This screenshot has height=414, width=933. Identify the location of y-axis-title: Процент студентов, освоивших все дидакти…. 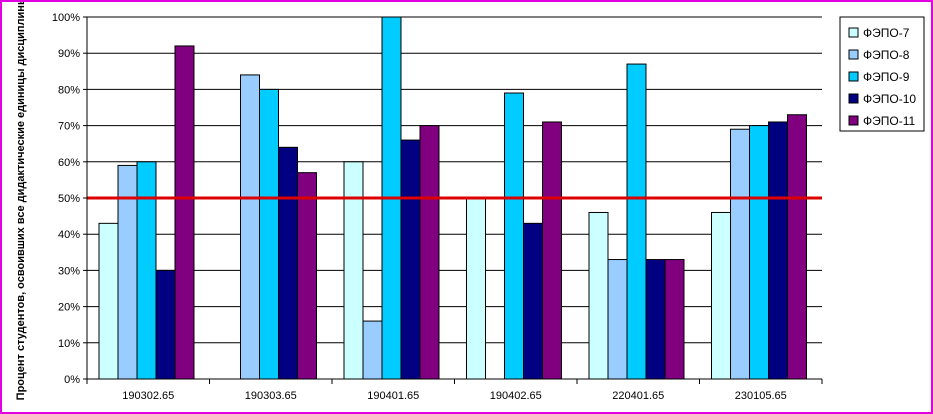
(21, 201).